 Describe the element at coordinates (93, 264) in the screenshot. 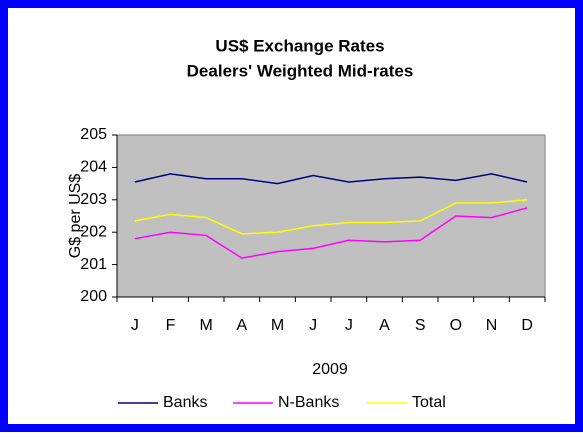

I see `y-tick-label: 201` at that location.